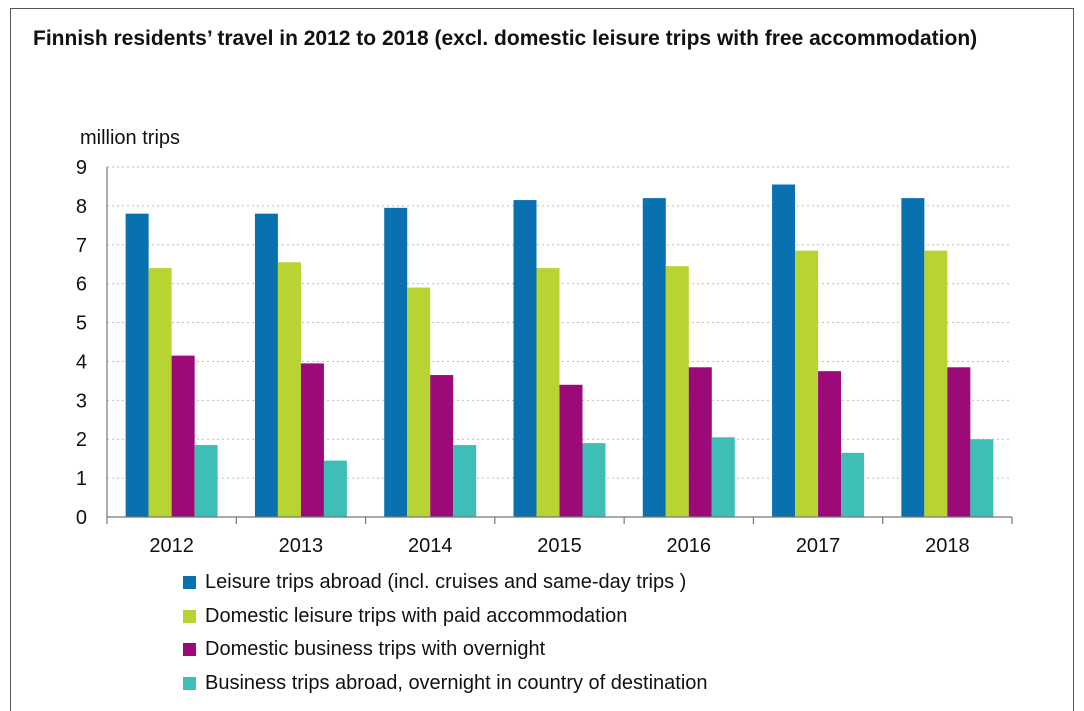 This screenshot has width=1084, height=711. I want to click on x-tick-label: 2018, so click(947, 546).